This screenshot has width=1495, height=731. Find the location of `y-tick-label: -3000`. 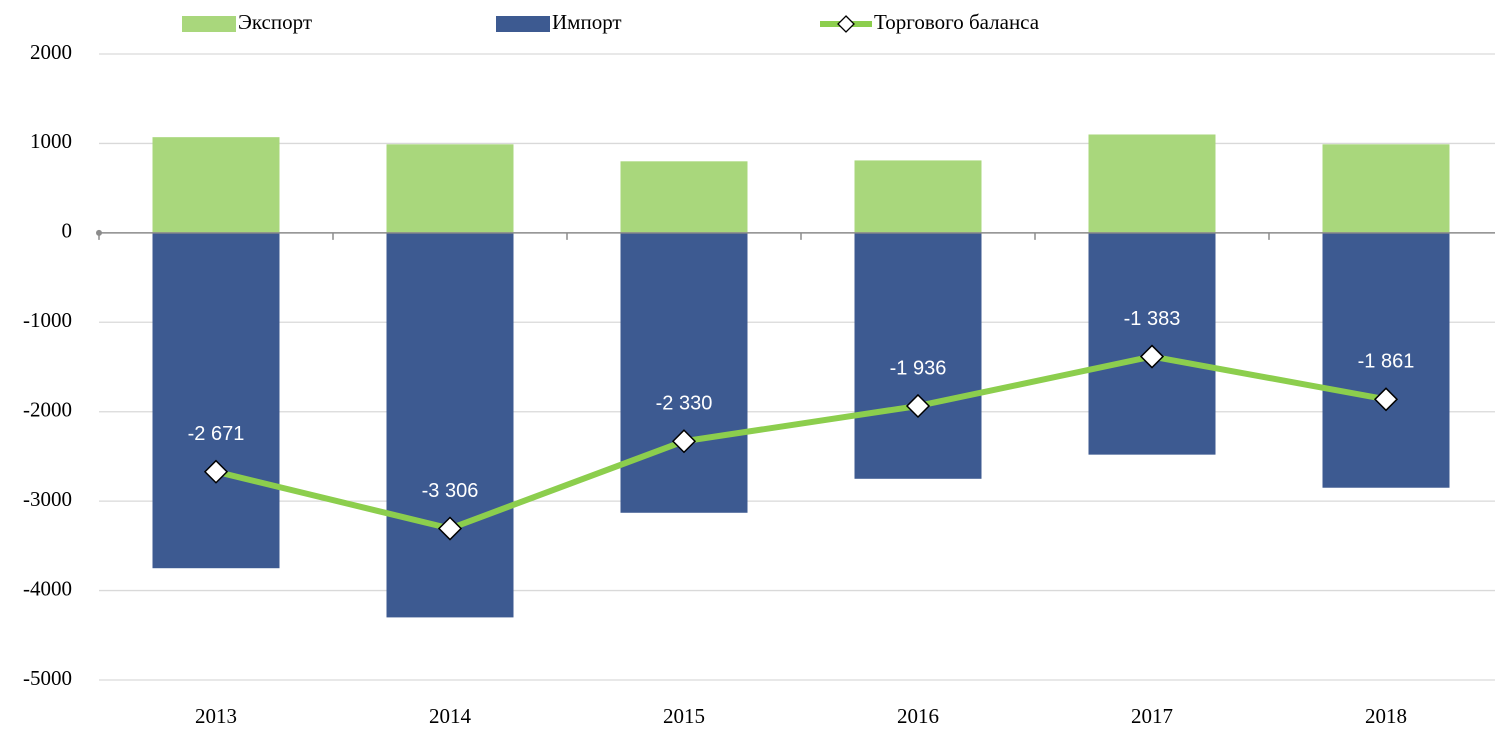

y-tick-label: -3000 is located at coordinates (47, 499).